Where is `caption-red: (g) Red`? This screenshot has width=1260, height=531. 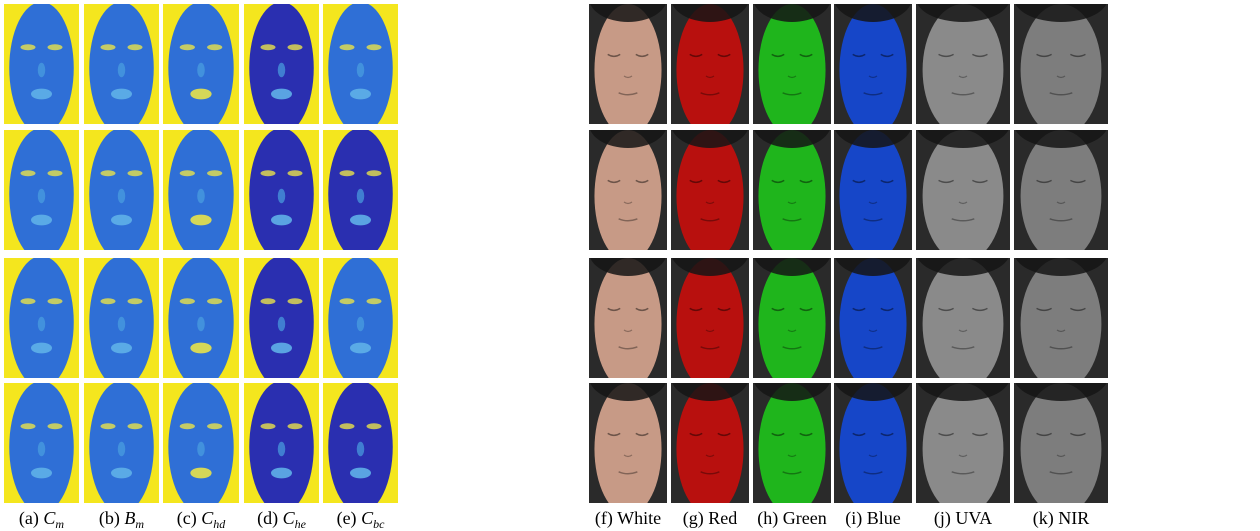
caption-red: (g) Red is located at coordinates (710, 518).